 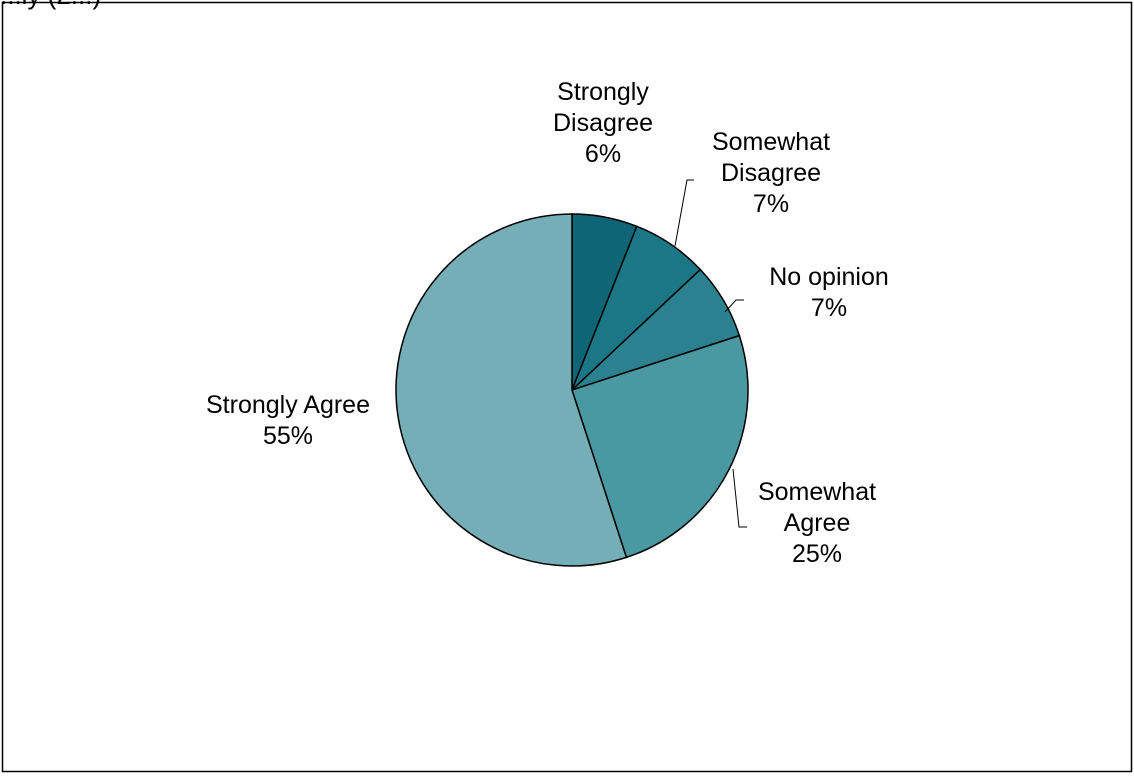 What do you see at coordinates (710, 353) in the screenshot?
I see `leader-lines` at bounding box center [710, 353].